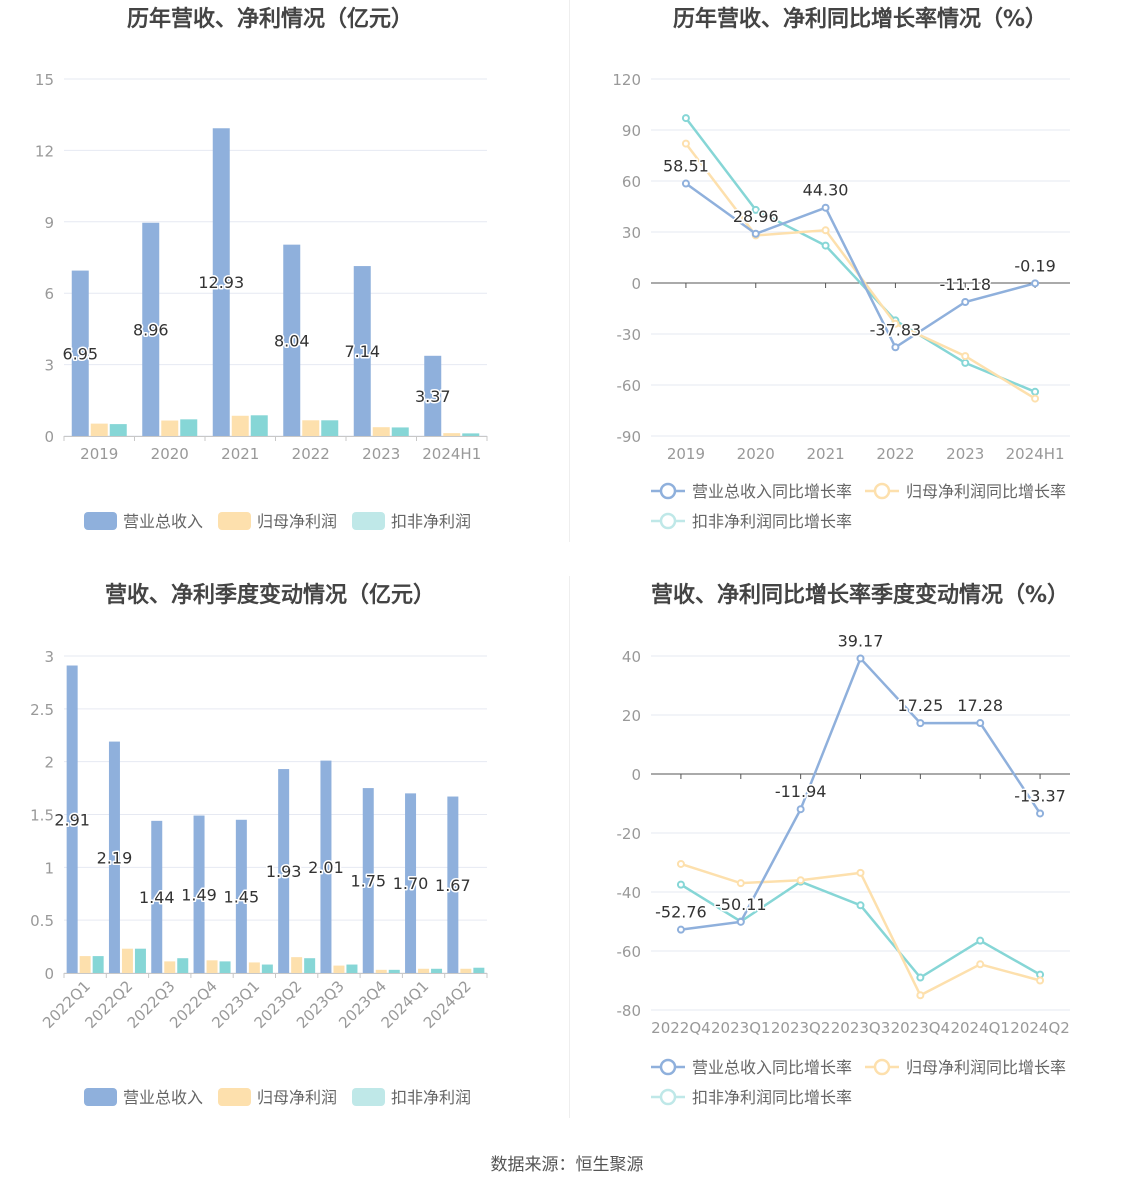  I want to click on y-tick-label: 9, so click(49, 223).